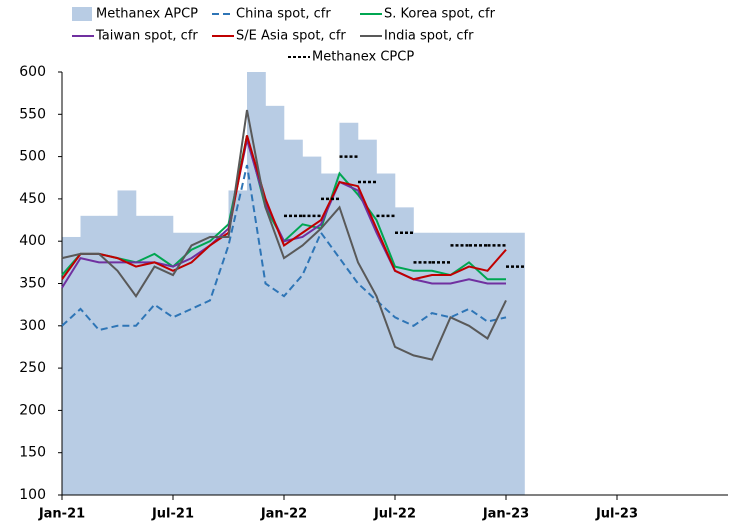 Image resolution: width=741 pixels, height=527 pixels. I want to click on legend-label: Methanex APCP, so click(147, 14).